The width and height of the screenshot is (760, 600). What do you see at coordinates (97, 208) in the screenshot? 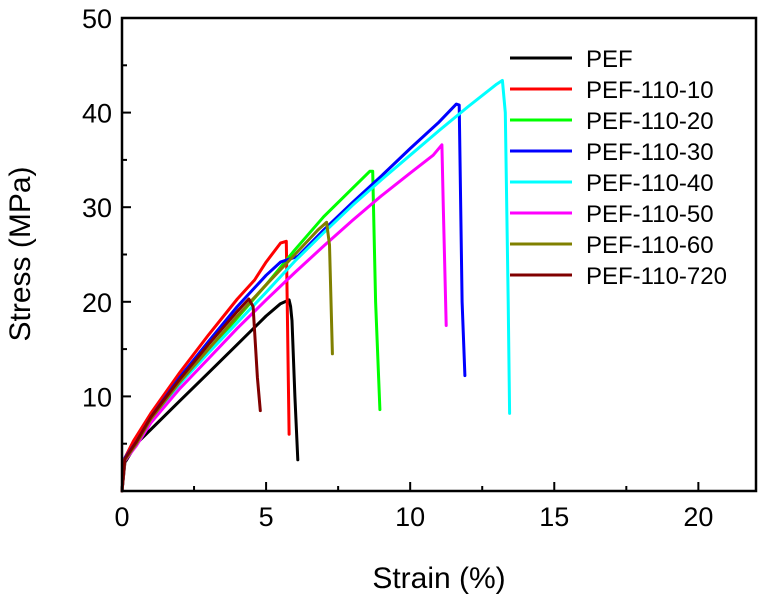
I see `y-tick-label: 30` at bounding box center [97, 208].